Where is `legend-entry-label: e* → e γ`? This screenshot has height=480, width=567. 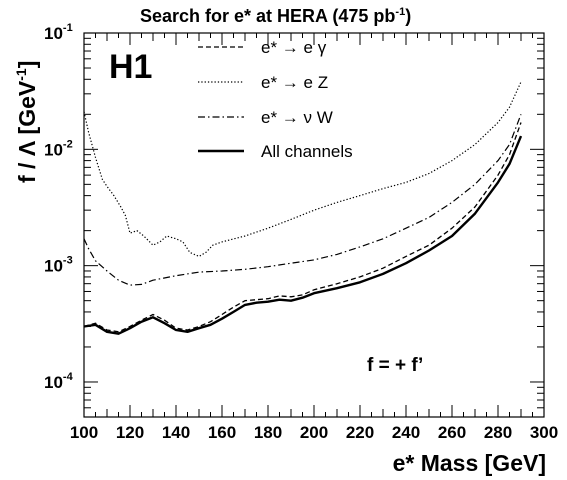
legend-entry-label: e* → e γ is located at coordinates (294, 47).